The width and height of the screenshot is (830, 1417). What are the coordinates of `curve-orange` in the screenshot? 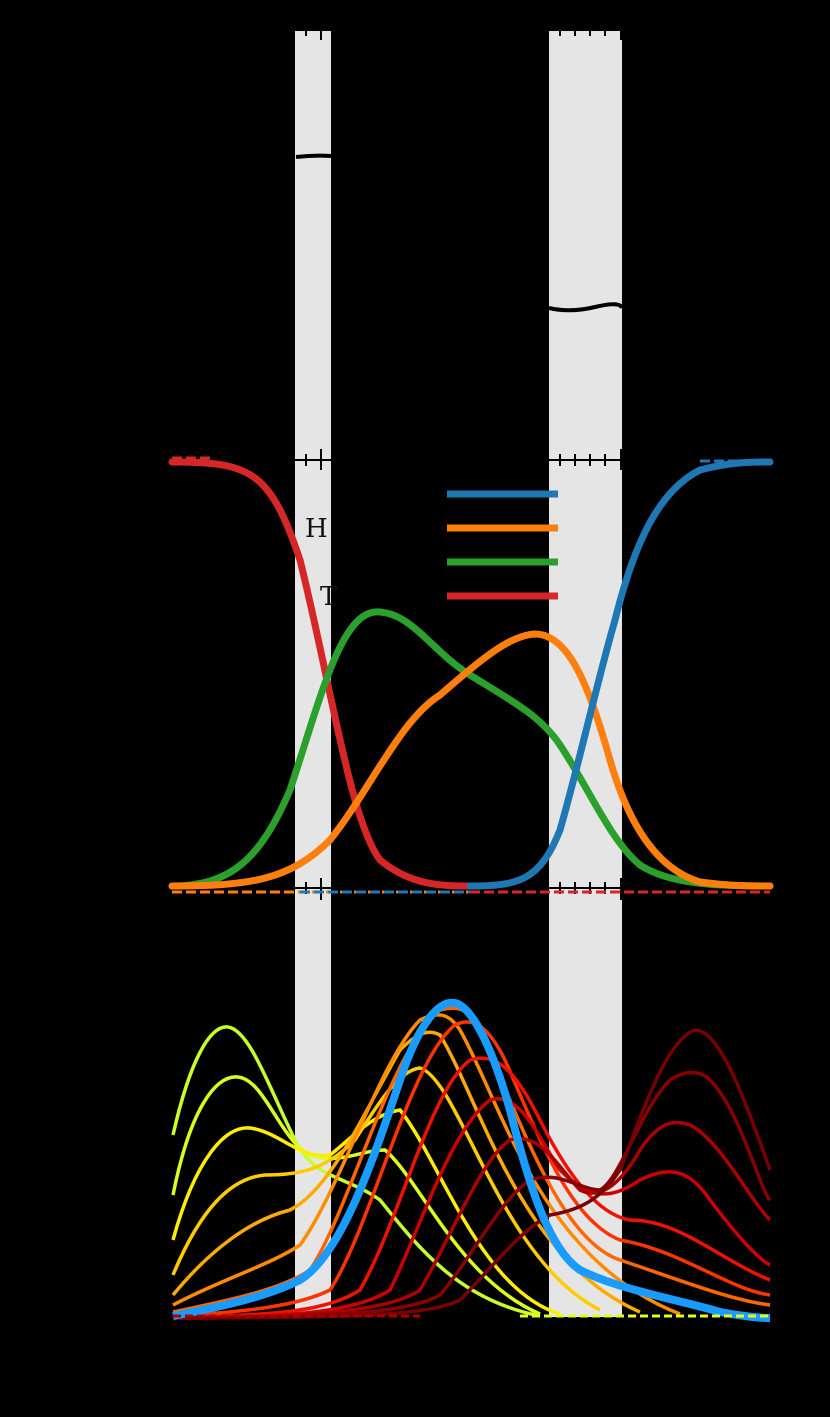 It's located at (471, 760).